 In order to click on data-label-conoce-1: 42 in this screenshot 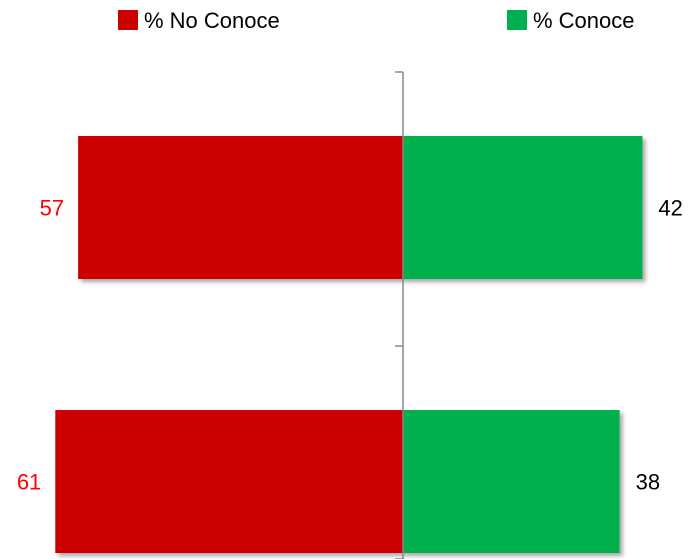, I will do `click(670, 208)`.